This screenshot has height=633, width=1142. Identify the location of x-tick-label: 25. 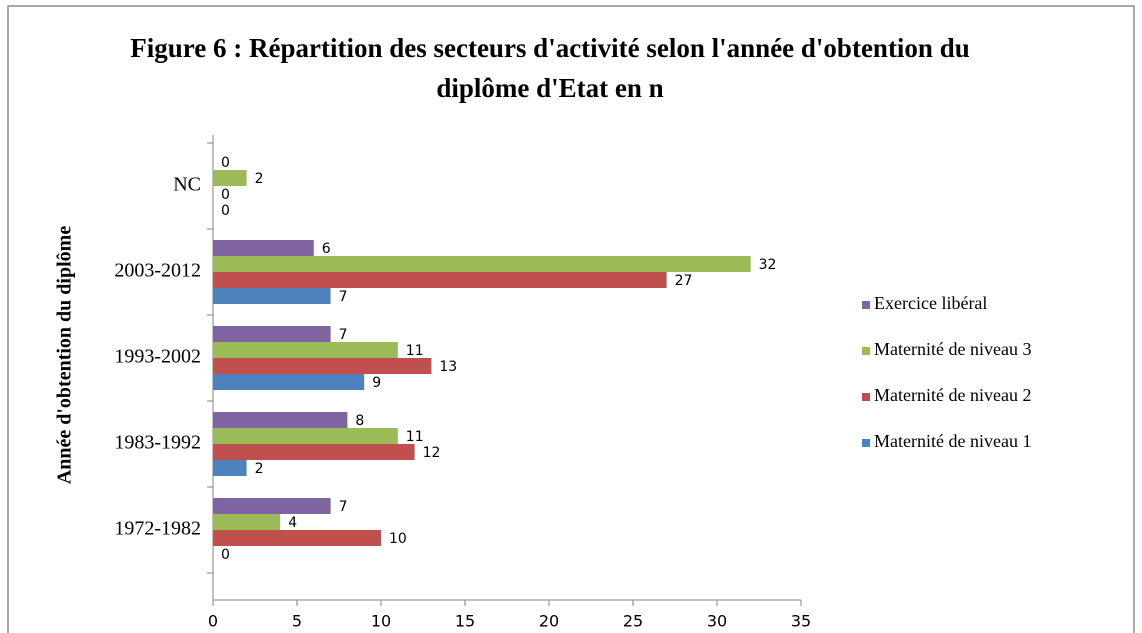
(633, 621).